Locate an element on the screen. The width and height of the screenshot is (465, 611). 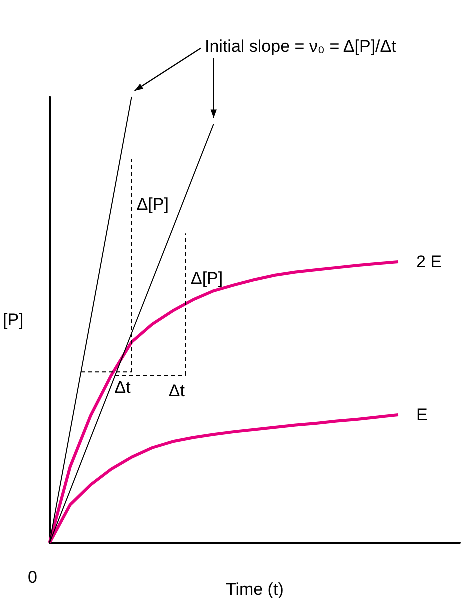
text: Initial slope = ν₀ = Δ[P]/Δt is located at coordinates (301, 46).